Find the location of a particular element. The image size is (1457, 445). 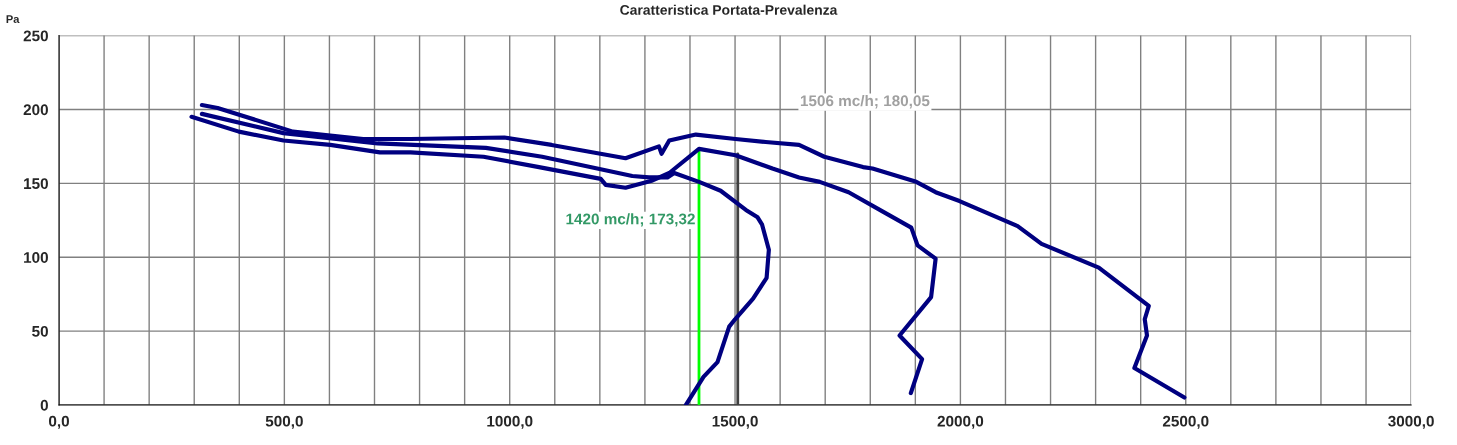

y-tick-label: 150 is located at coordinates (36, 184).